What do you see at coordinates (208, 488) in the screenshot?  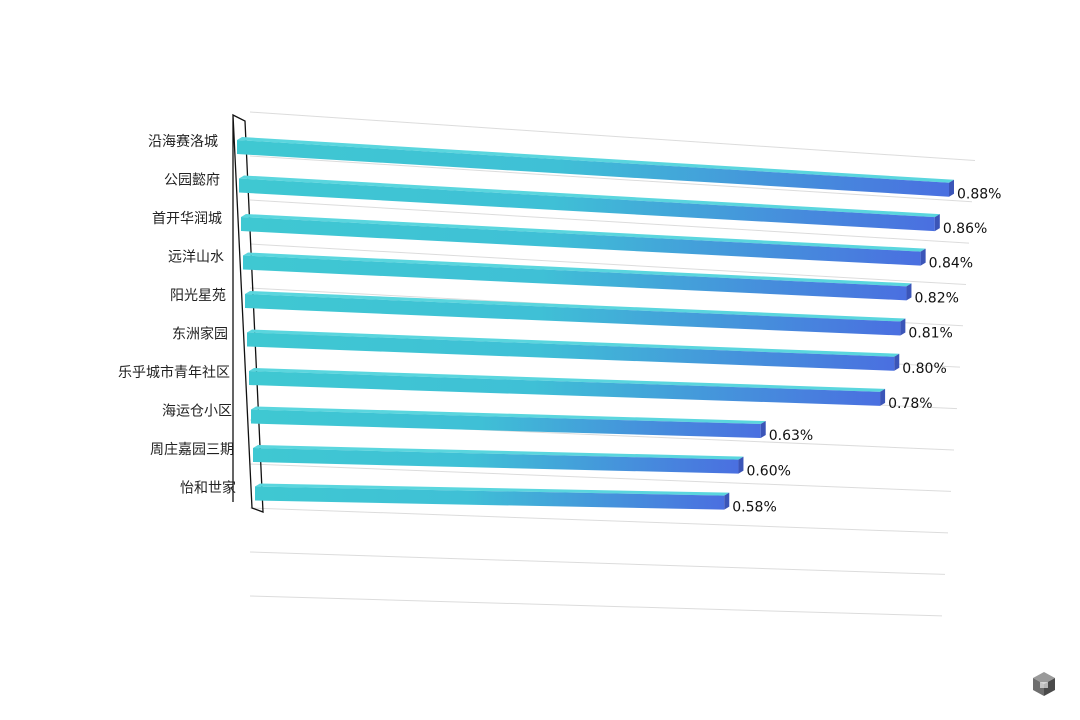 I see `category-label: 怡和世家` at bounding box center [208, 488].